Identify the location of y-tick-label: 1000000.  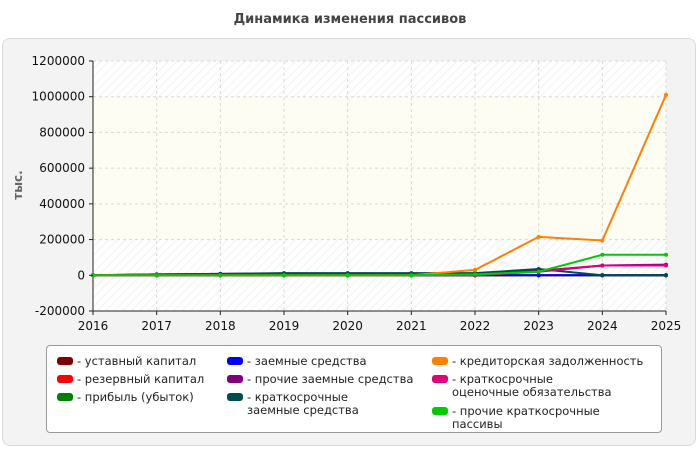
(58, 97).